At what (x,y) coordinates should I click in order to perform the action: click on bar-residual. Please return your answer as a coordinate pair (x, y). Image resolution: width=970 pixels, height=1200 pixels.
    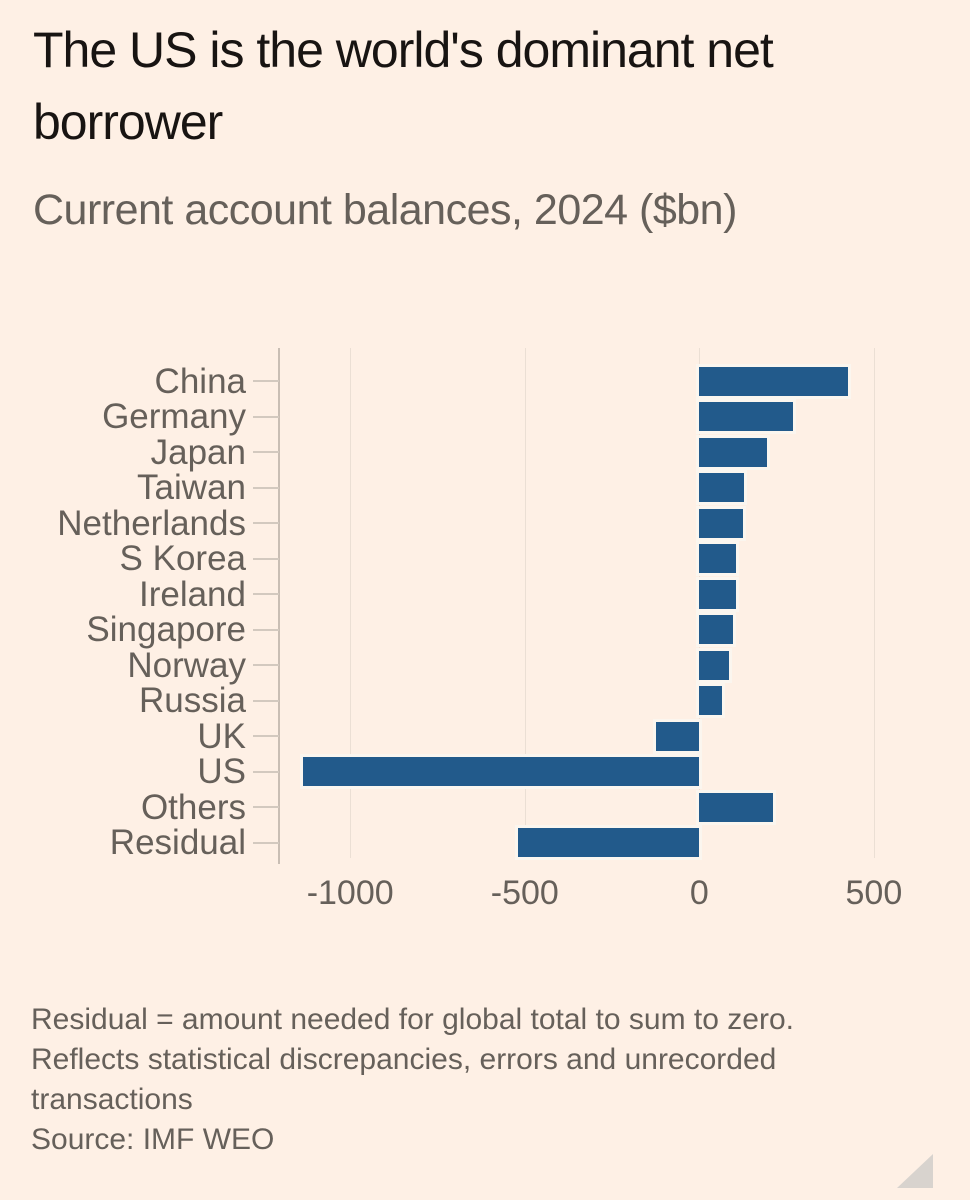
    Looking at the image, I should click on (608, 842).